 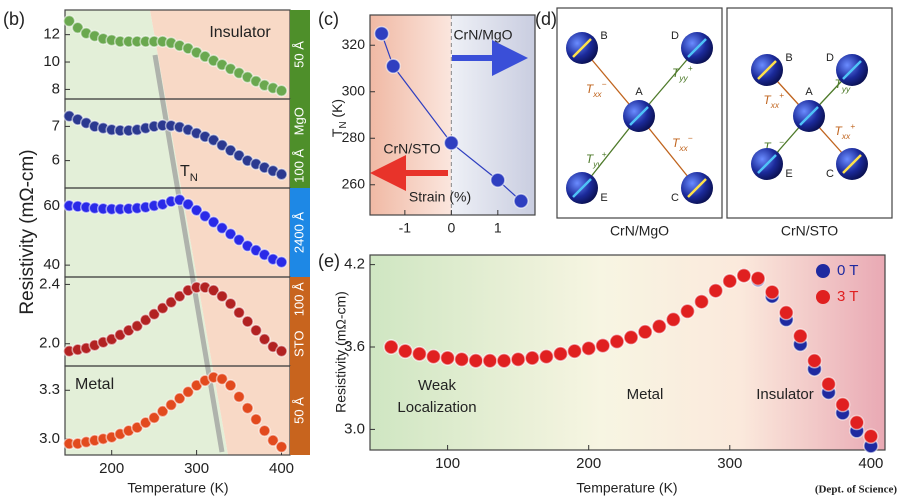 What do you see at coordinates (830, 174) in the screenshot?
I see `site-label: C` at bounding box center [830, 174].